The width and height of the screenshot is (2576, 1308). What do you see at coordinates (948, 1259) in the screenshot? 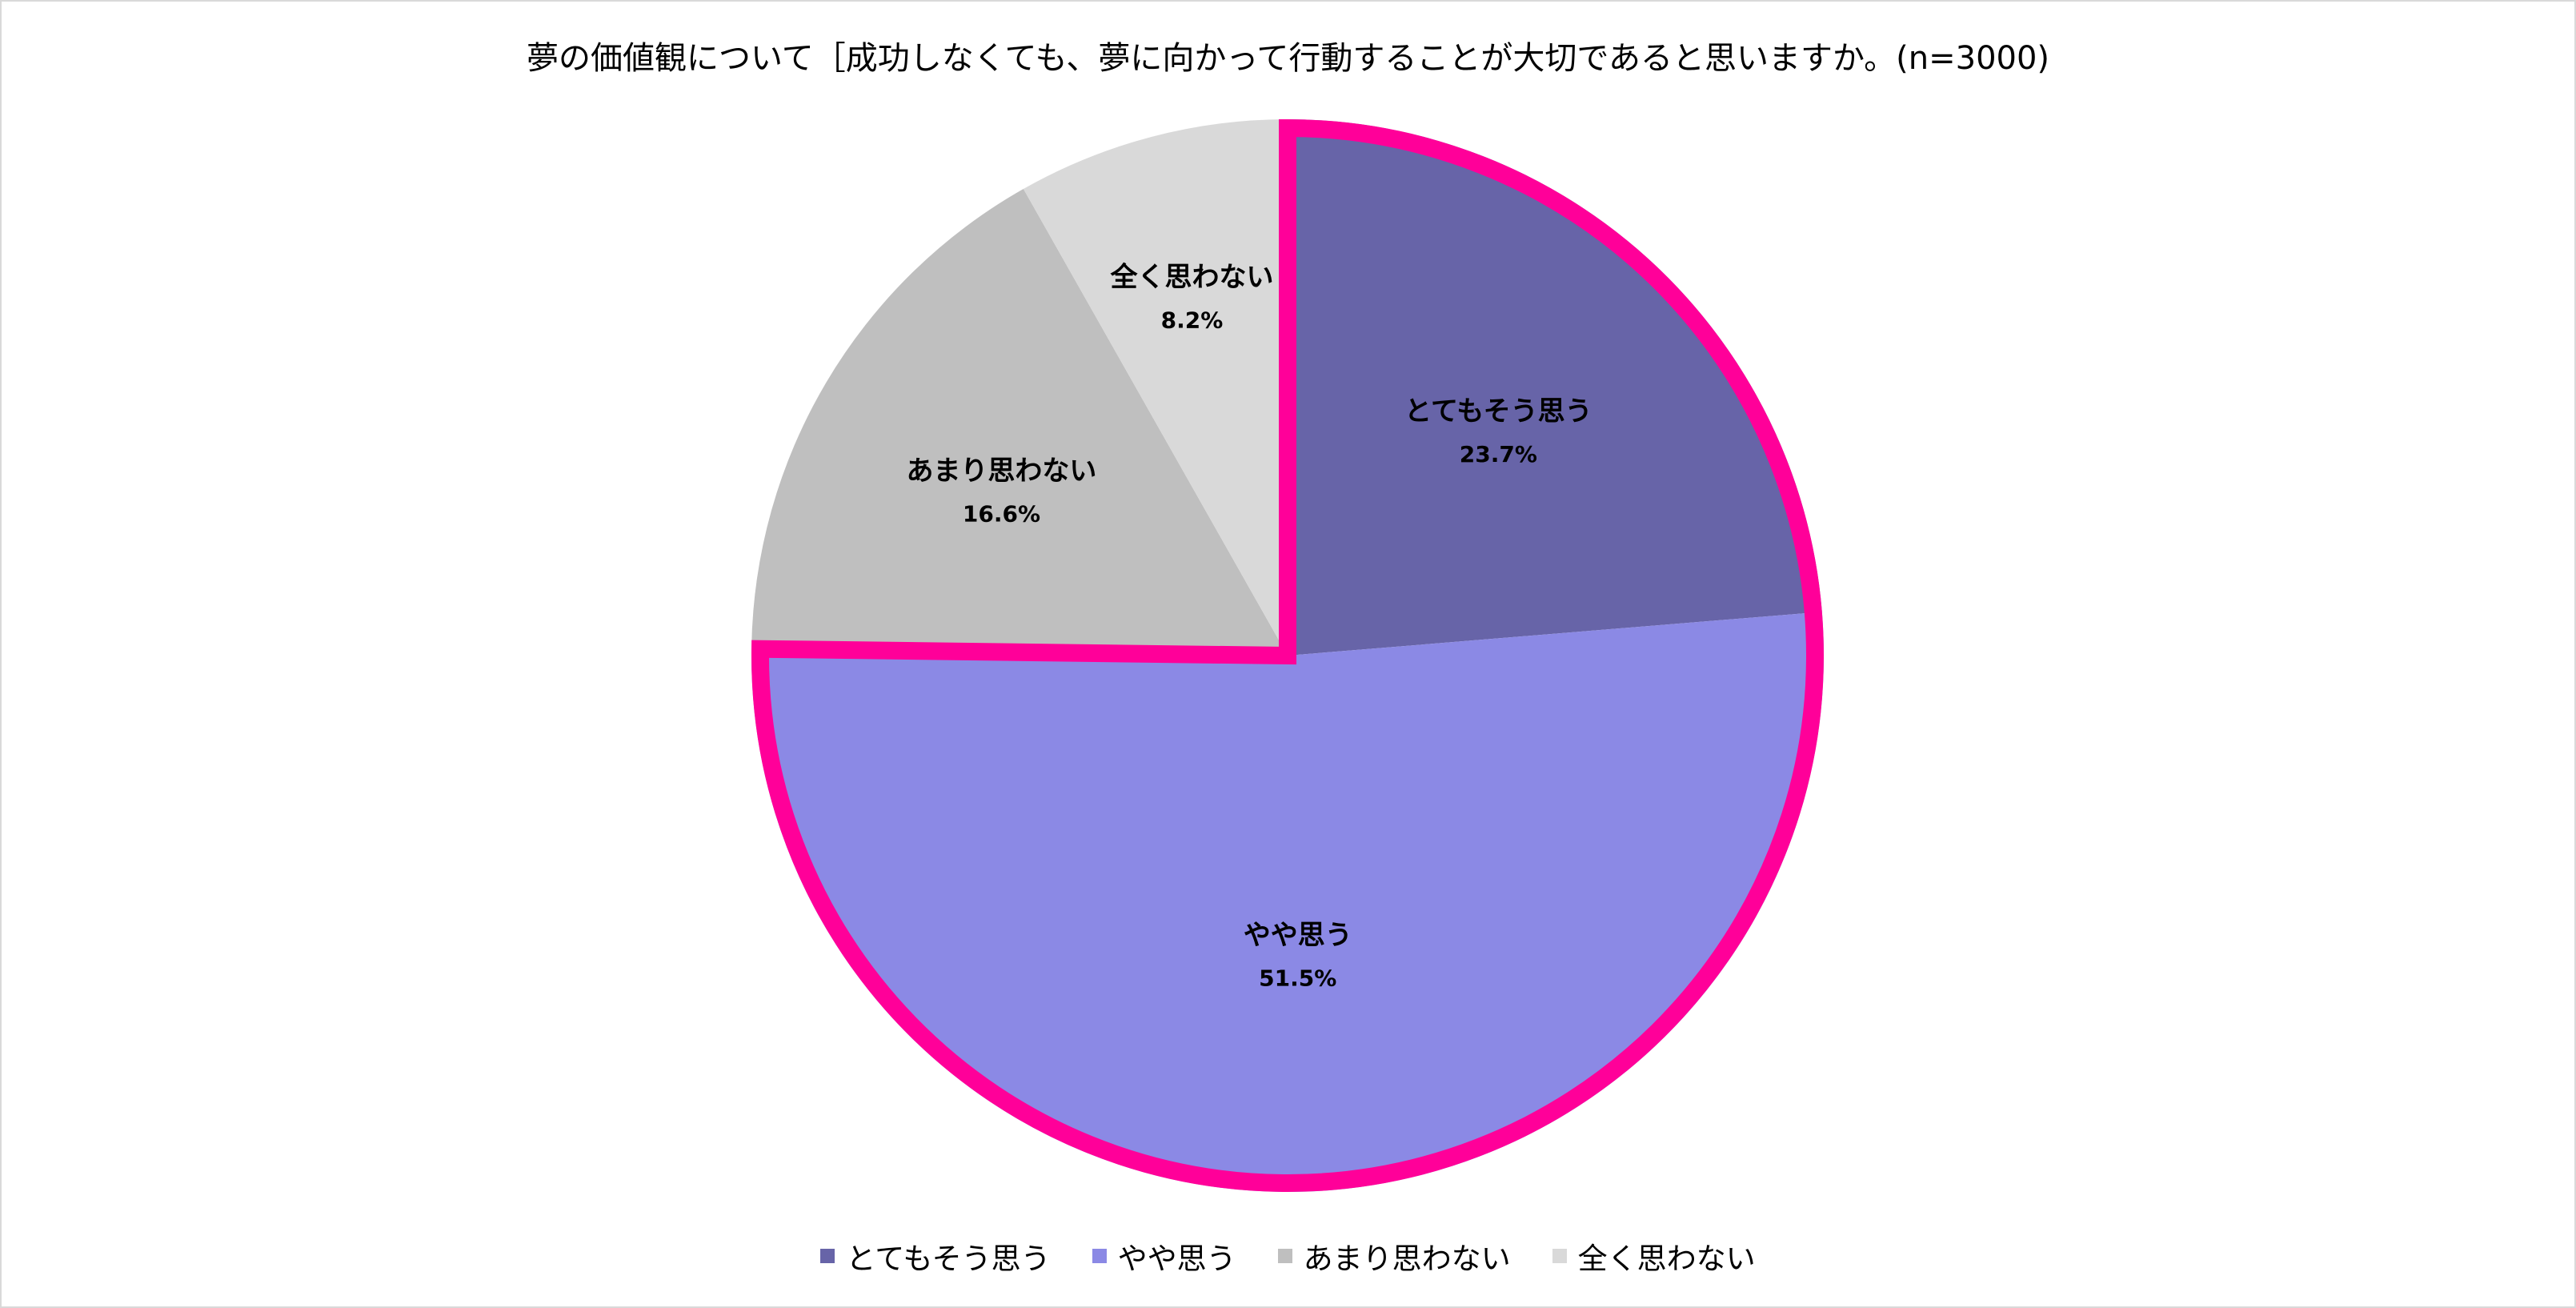
I see `legend-label: とてもそう思う` at bounding box center [948, 1259].